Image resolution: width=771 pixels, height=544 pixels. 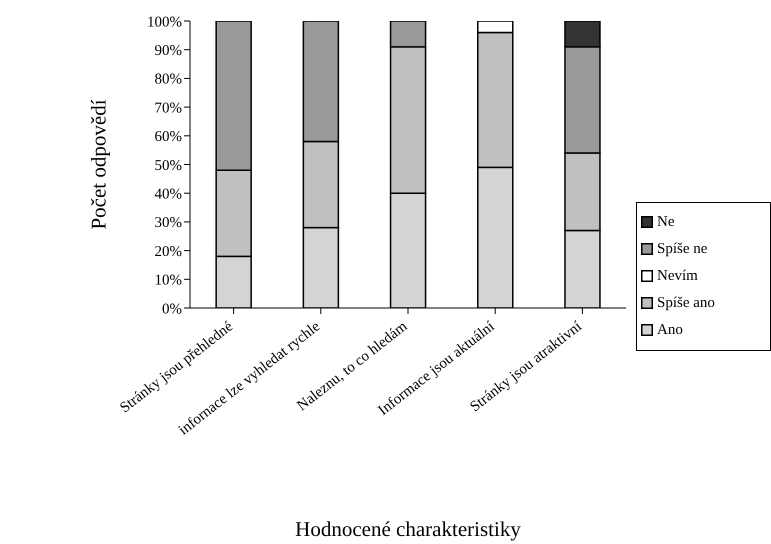 I want to click on y-tick-label: 80%, so click(x=168, y=80).